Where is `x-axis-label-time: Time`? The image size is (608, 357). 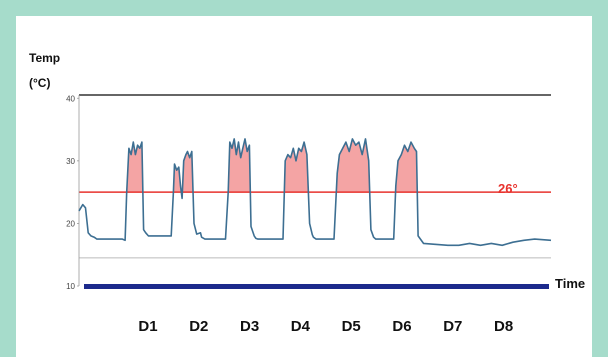 x-axis-label-time: Time is located at coordinates (570, 283).